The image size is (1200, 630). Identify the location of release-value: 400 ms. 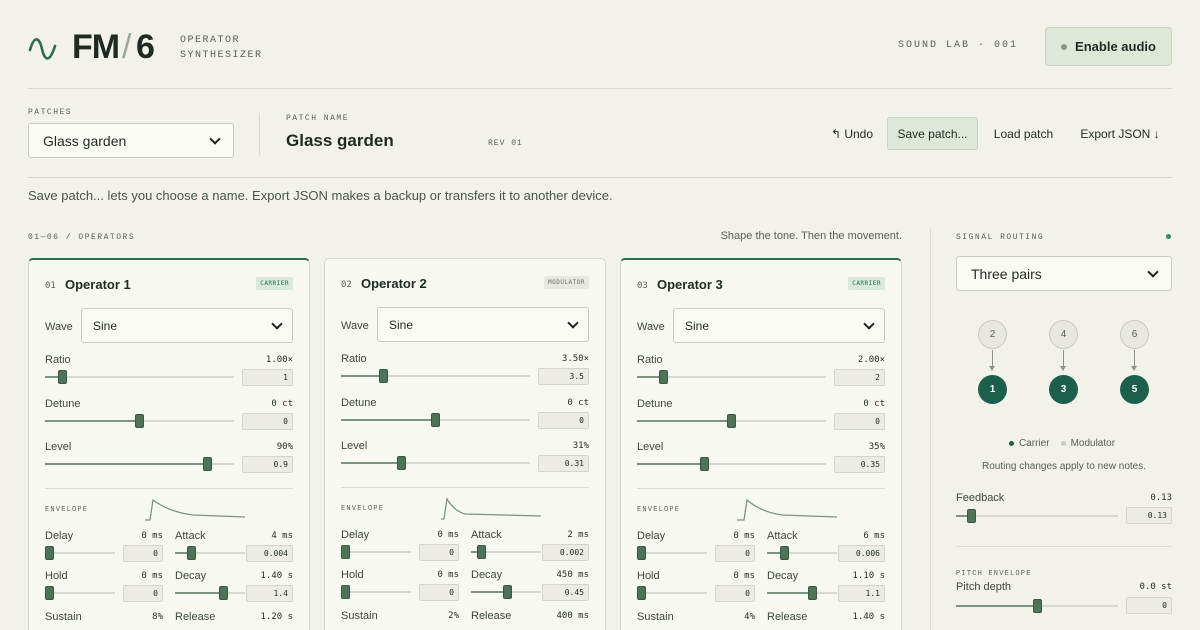
(572, 616).